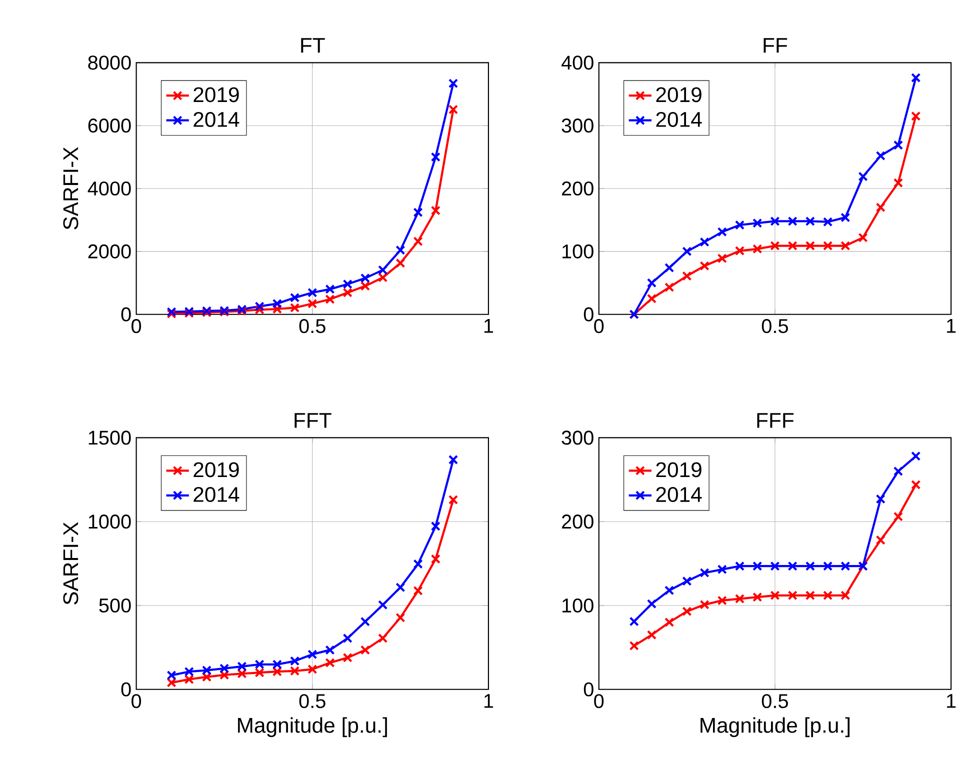 Image resolution: width=961 pixels, height=774 pixels. What do you see at coordinates (109, 63) in the screenshot?
I see `y-tick-label: 8000` at bounding box center [109, 63].